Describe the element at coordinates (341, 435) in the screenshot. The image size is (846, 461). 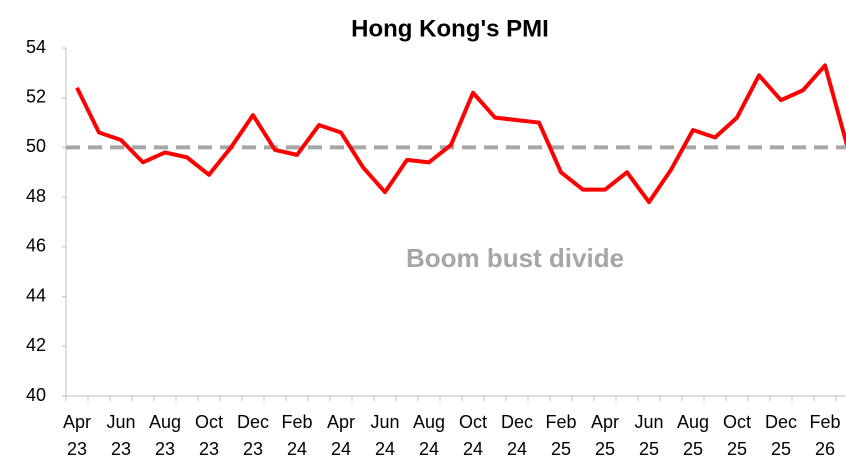
I see `x-tick-label: Apr 24` at that location.